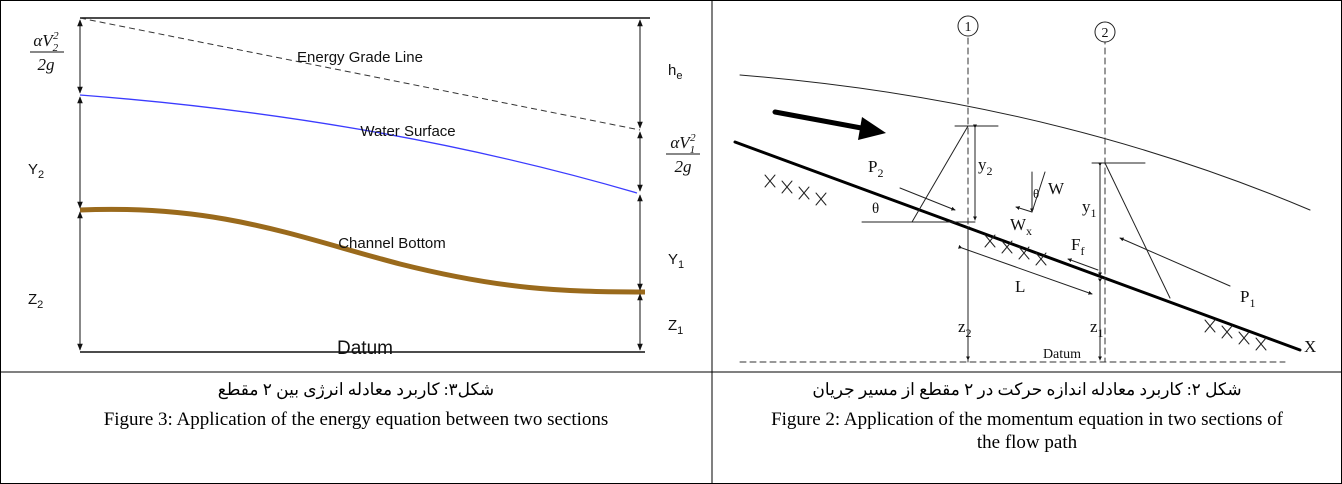 Image resolution: width=1342 pixels, height=484 pixels. I want to click on caption-fa: شکل۳: کاربرد معادله انرژی بین ۲ مقطع, so click(356, 389).